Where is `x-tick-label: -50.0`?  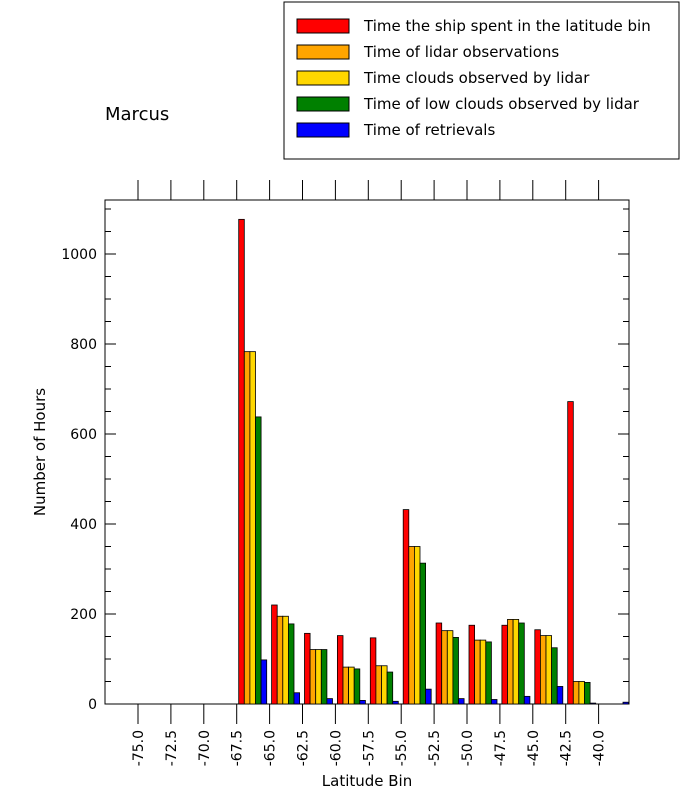
x-tick-label: -50.0 is located at coordinates (468, 748).